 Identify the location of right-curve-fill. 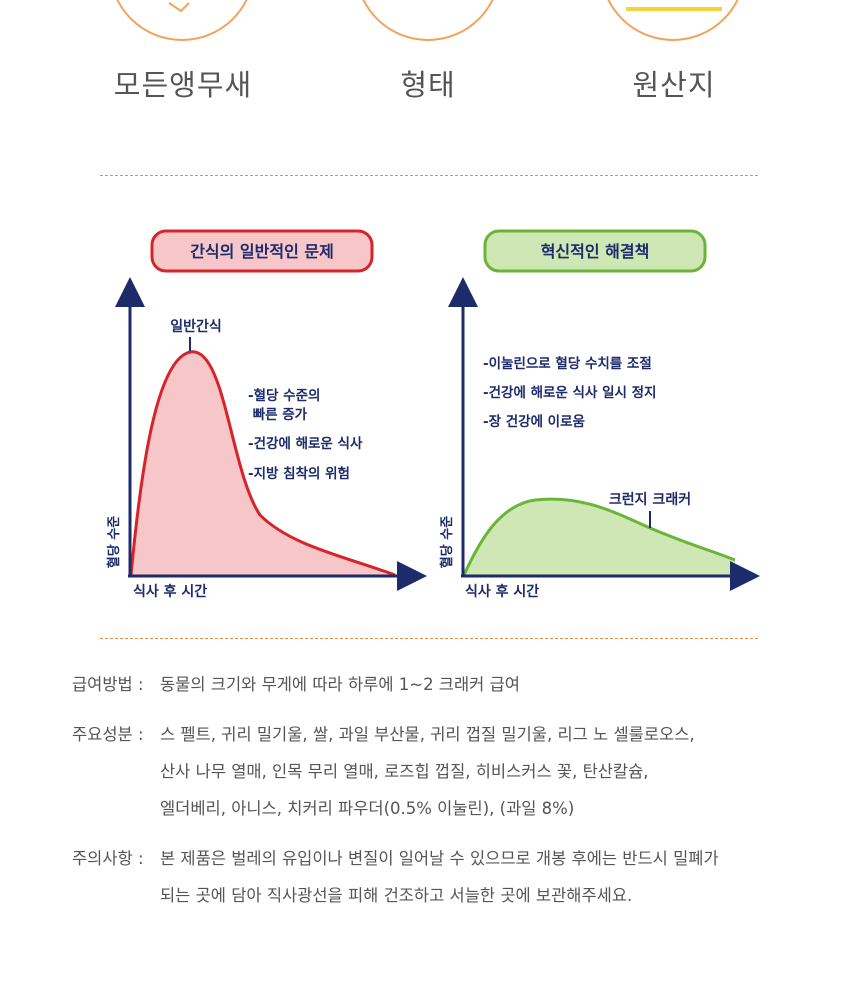
(599, 537).